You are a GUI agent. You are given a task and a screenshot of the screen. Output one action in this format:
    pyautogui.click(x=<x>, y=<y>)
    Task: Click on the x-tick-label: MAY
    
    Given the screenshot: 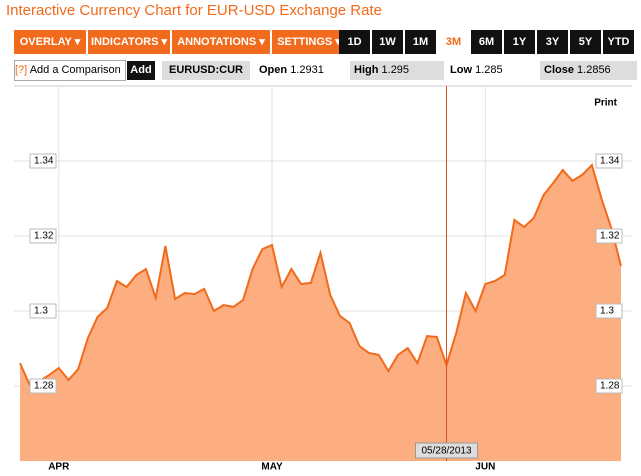 What is the action you would take?
    pyautogui.click(x=272, y=467)
    